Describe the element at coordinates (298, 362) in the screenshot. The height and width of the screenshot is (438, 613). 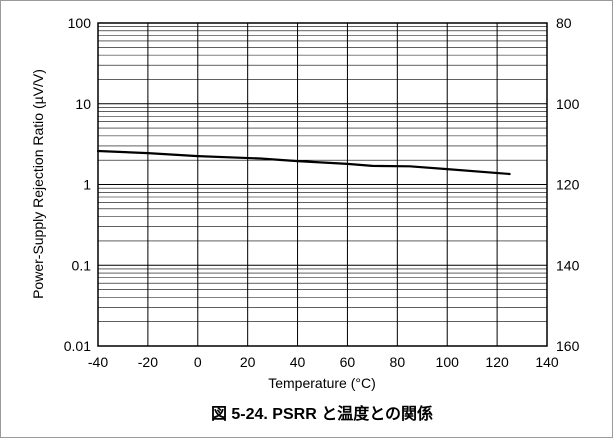
I see `x-tick-label: 40` at that location.